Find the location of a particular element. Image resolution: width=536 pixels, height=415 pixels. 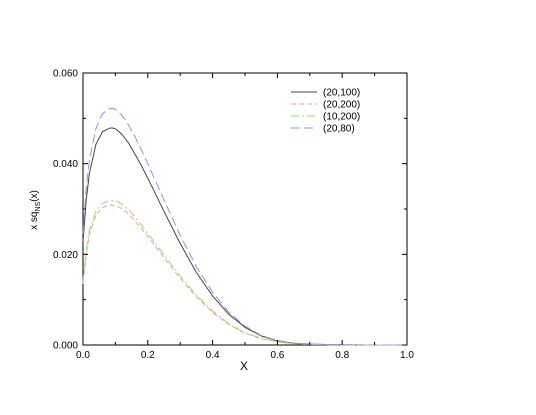

y-tick-label: 0.040 is located at coordinates (65, 164).